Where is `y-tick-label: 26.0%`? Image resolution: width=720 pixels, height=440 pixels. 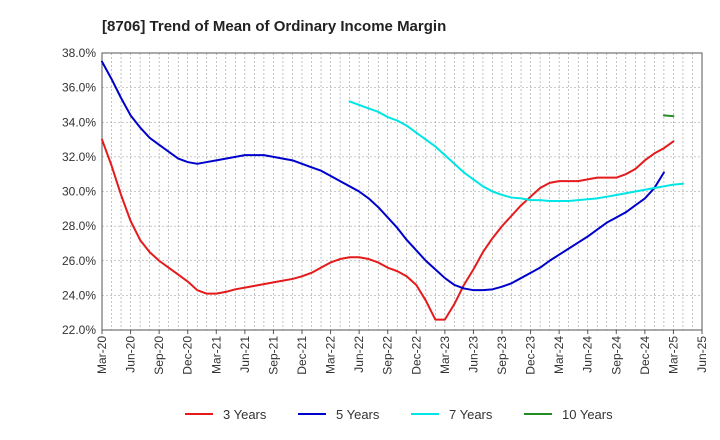 y-tick-label: 26.0% is located at coordinates (79, 261).